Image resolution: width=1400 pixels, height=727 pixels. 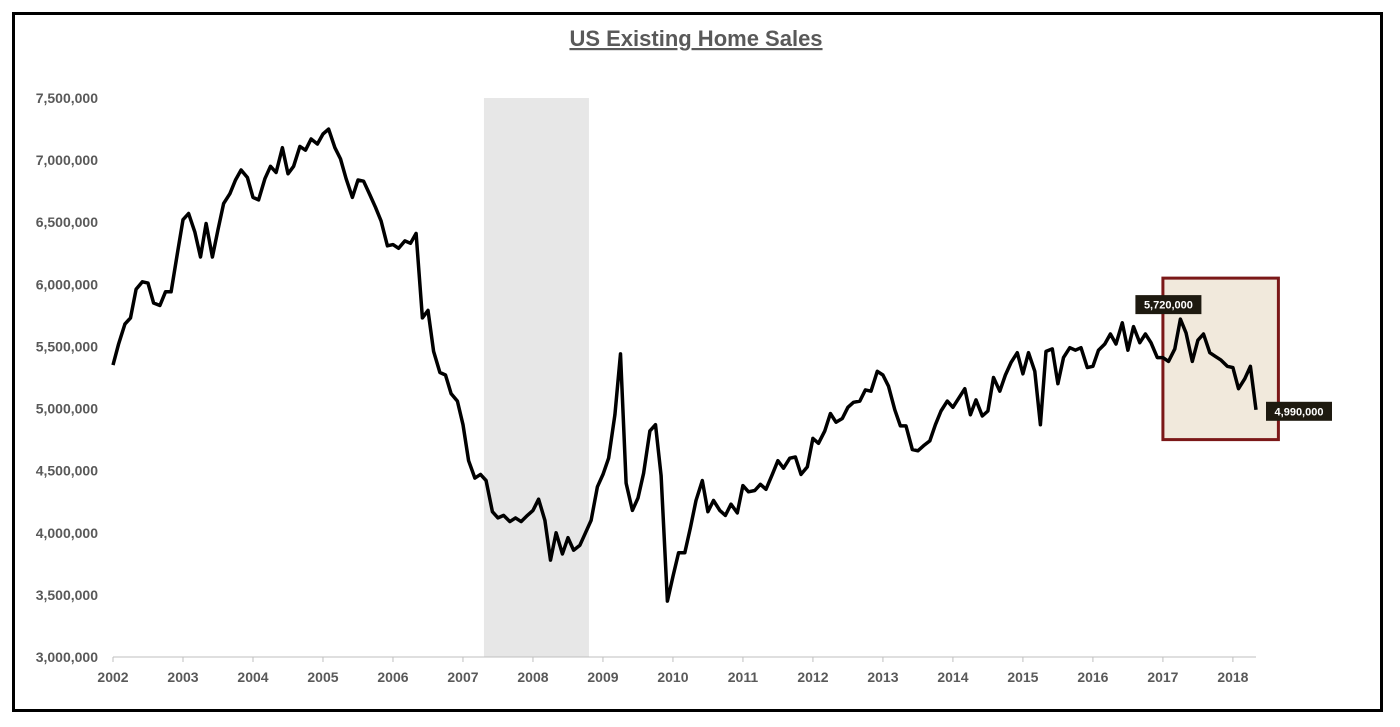 I want to click on recession-shading, so click(x=536, y=377).